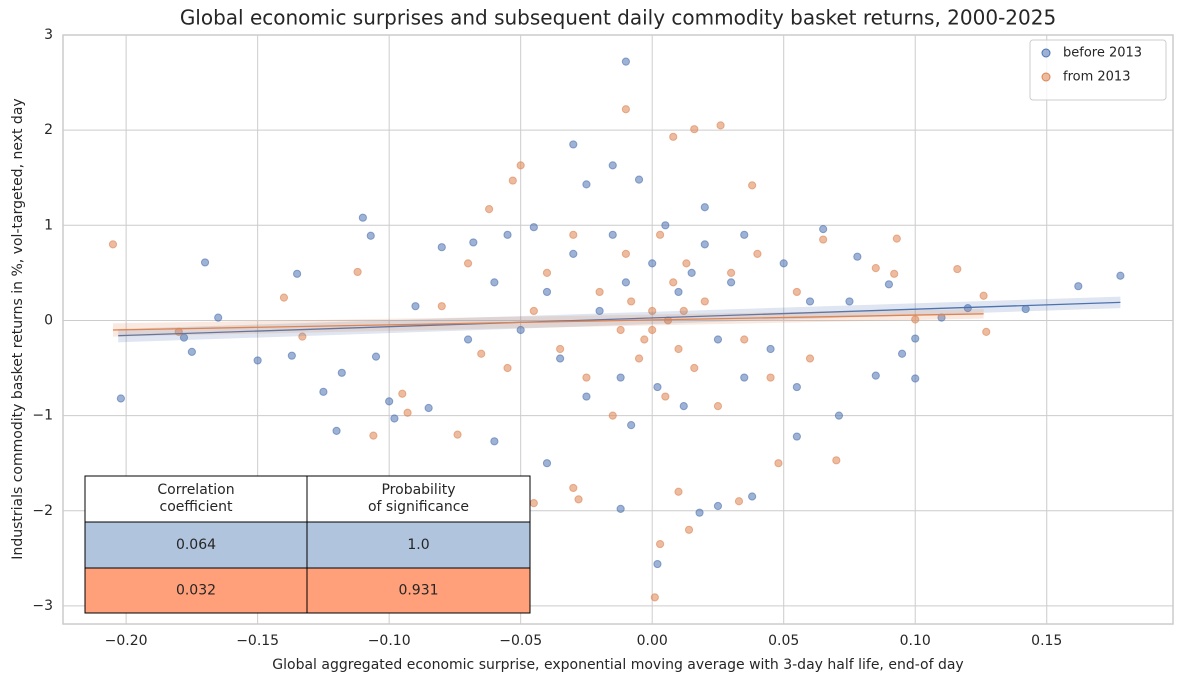 This screenshot has width=1184, height=684. I want to click on y-tick-label: −2, so click(42, 511).